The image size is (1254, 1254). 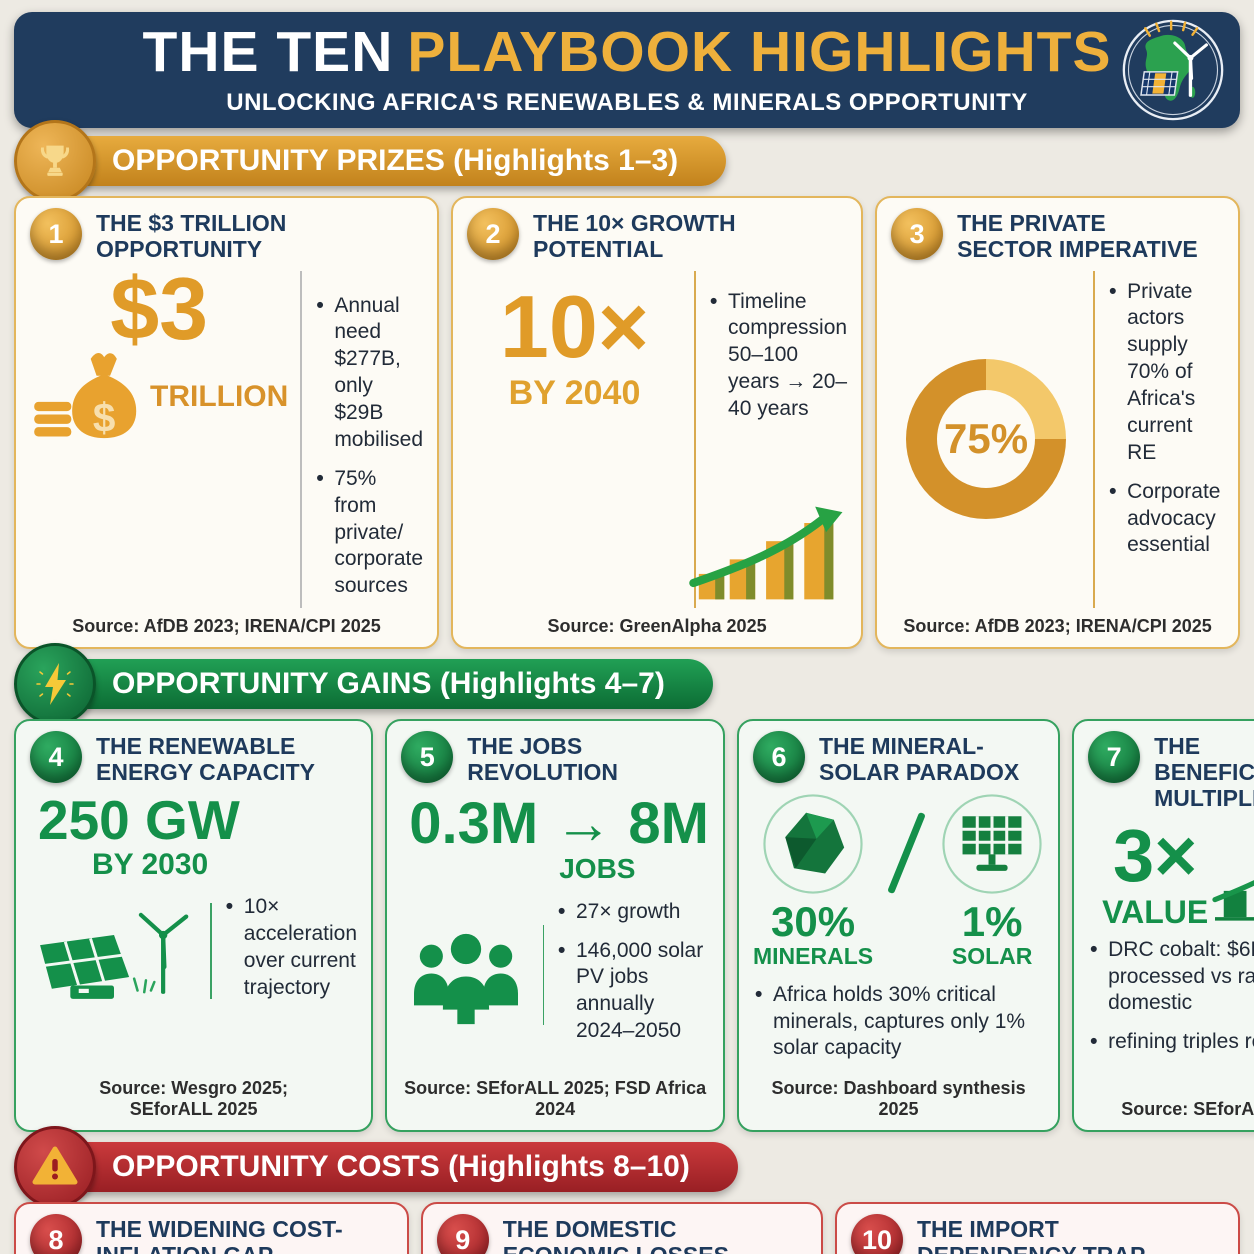 I want to click on bullet-item: 27× growth, so click(x=632, y=912).